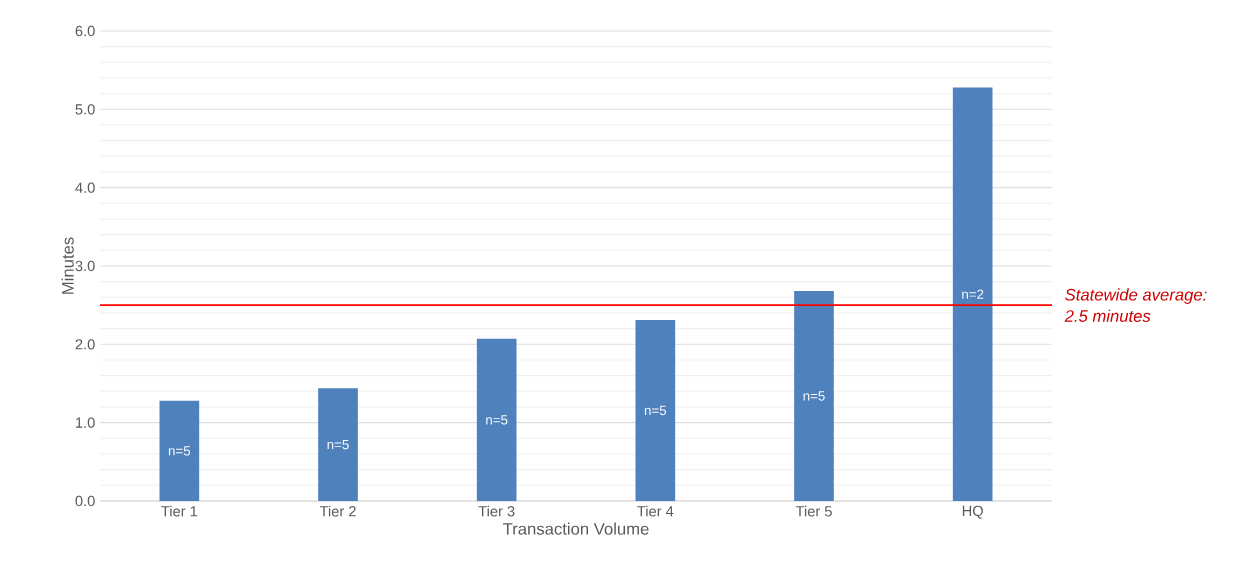 This screenshot has height=581, width=1255. Describe the element at coordinates (85, 187) in the screenshot. I see `y-tick-label: 4.0` at that location.